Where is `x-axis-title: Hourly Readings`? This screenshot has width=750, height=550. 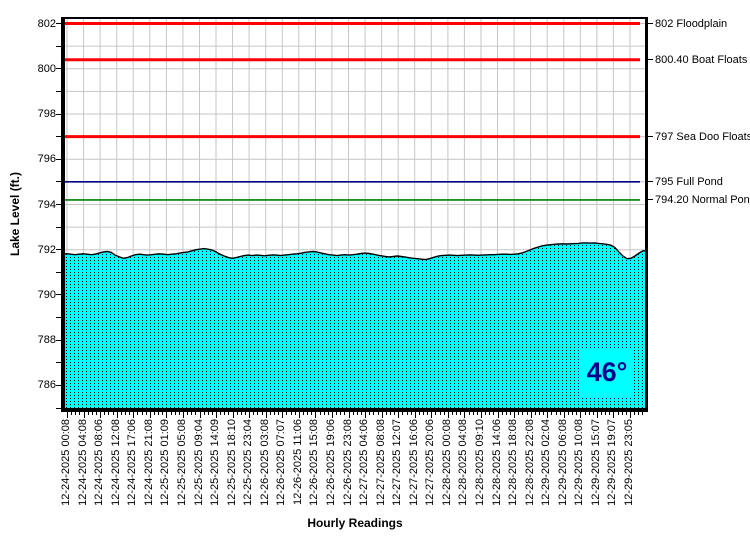
x-axis-title: Hourly Readings is located at coordinates (355, 523).